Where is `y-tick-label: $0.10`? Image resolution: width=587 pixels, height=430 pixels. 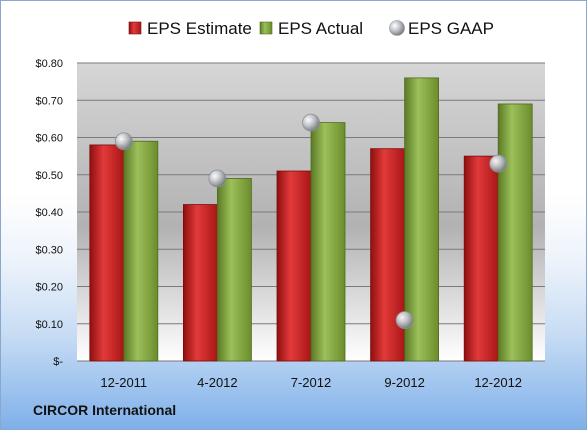 y-tick-label: $0.10 is located at coordinates (49, 325).